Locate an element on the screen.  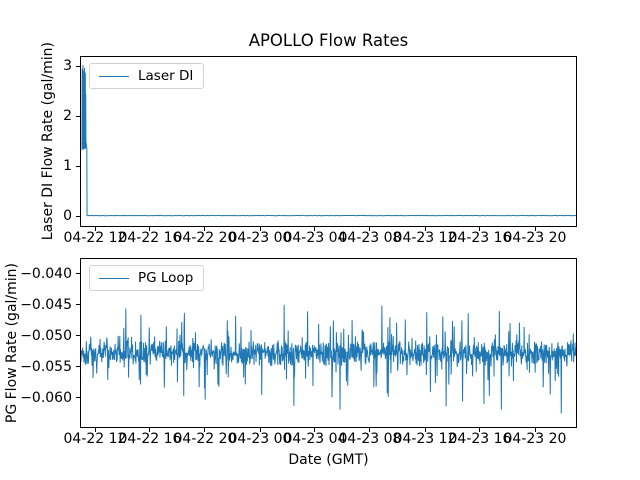
top-legend-label: Laser DI is located at coordinates (166, 76).